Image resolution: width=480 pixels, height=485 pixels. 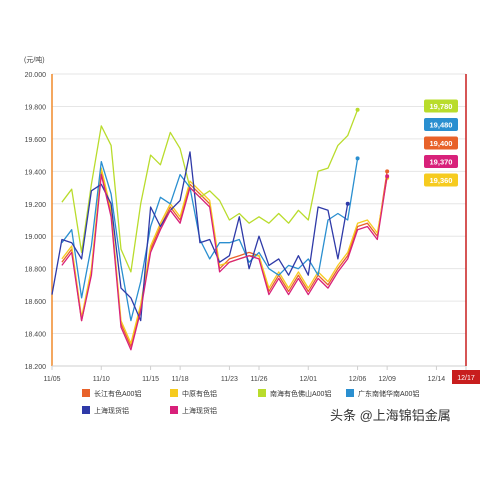 What do you see at coordinates (390, 415) in the screenshot?
I see `watermark: 头条 @上海锦铝金属` at bounding box center [390, 415].